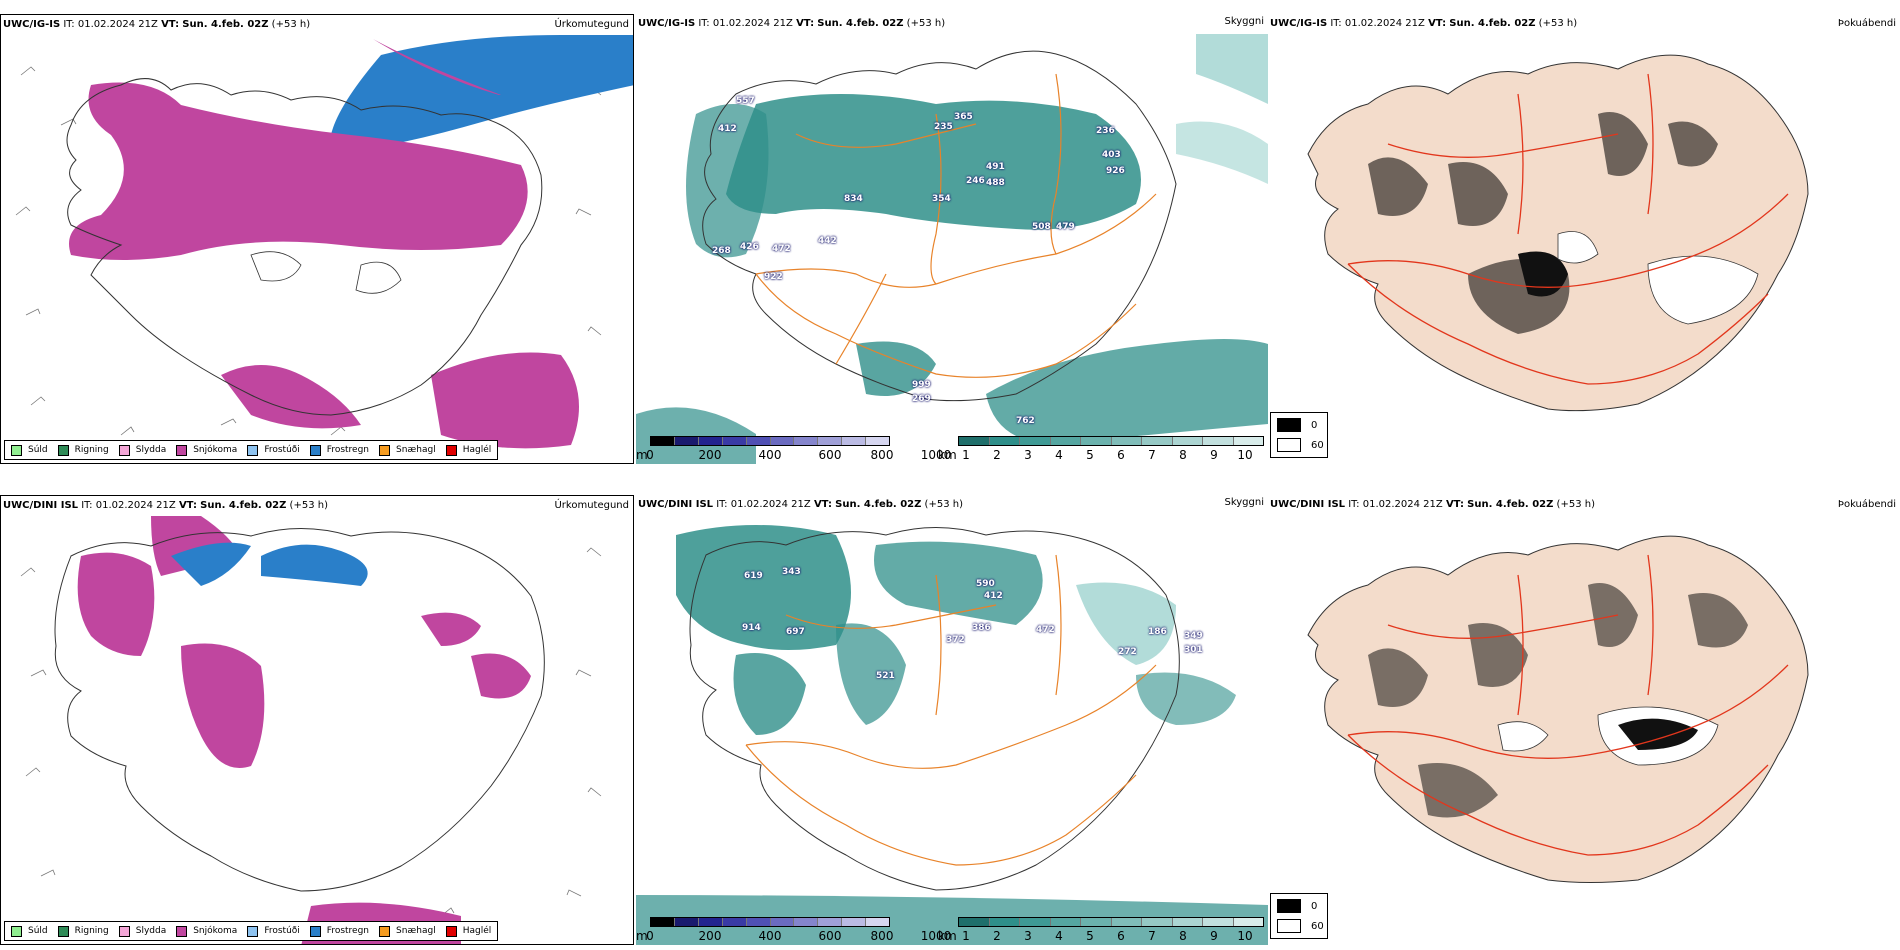 This screenshot has height=950, width=1900. I want to click on tick-label: 9, so click(1214, 455).